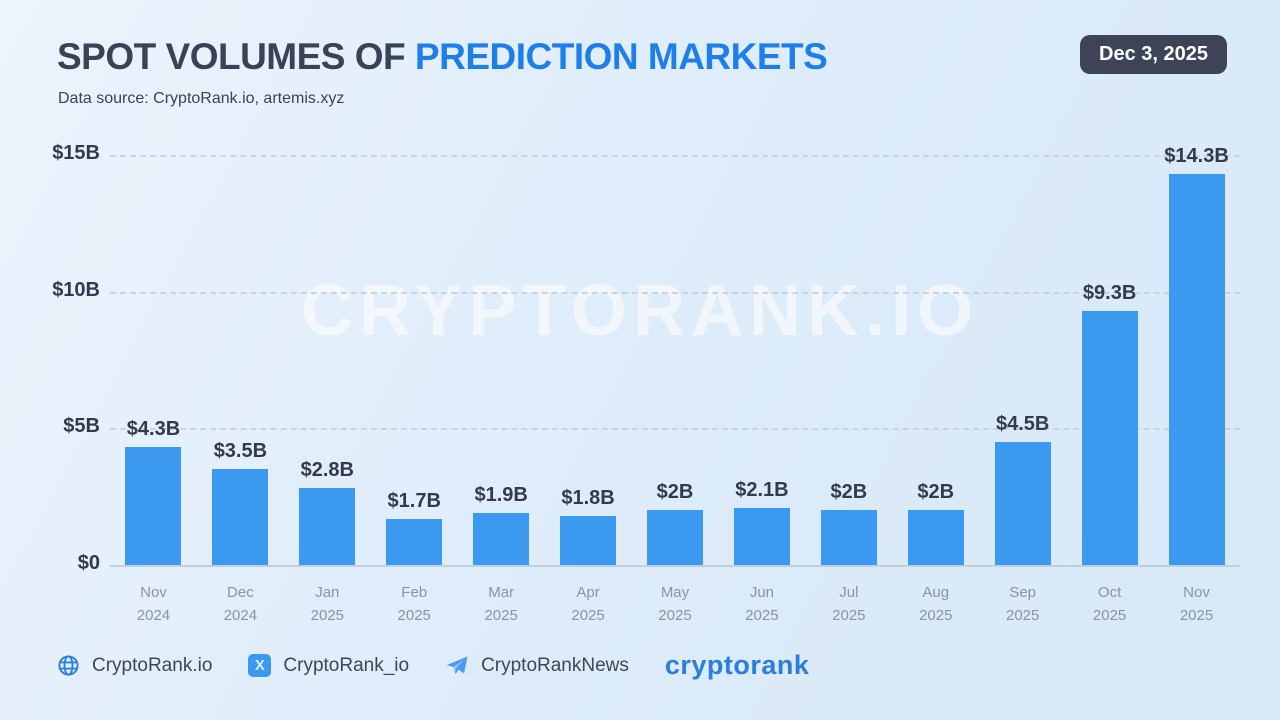  What do you see at coordinates (76, 289) in the screenshot?
I see `y-tick-label: $10B` at bounding box center [76, 289].